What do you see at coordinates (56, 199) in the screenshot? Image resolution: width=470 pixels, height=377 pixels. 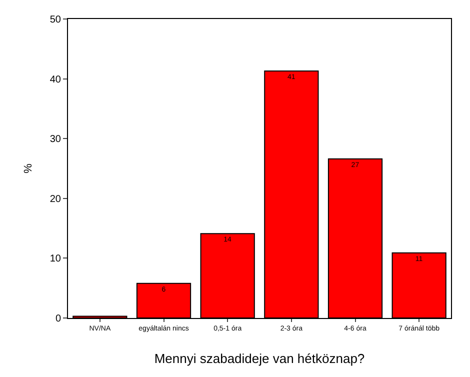 I see `y-tick-label: 20` at bounding box center [56, 199].